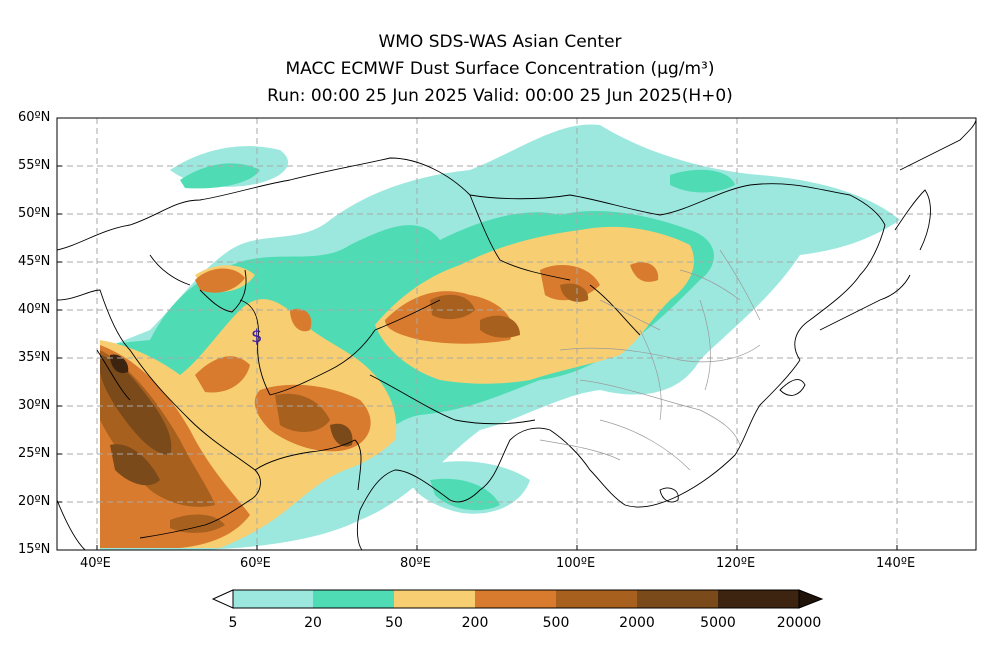  What do you see at coordinates (34, 213) in the screenshot?
I see `lat-label: 50ºN` at bounding box center [34, 213].